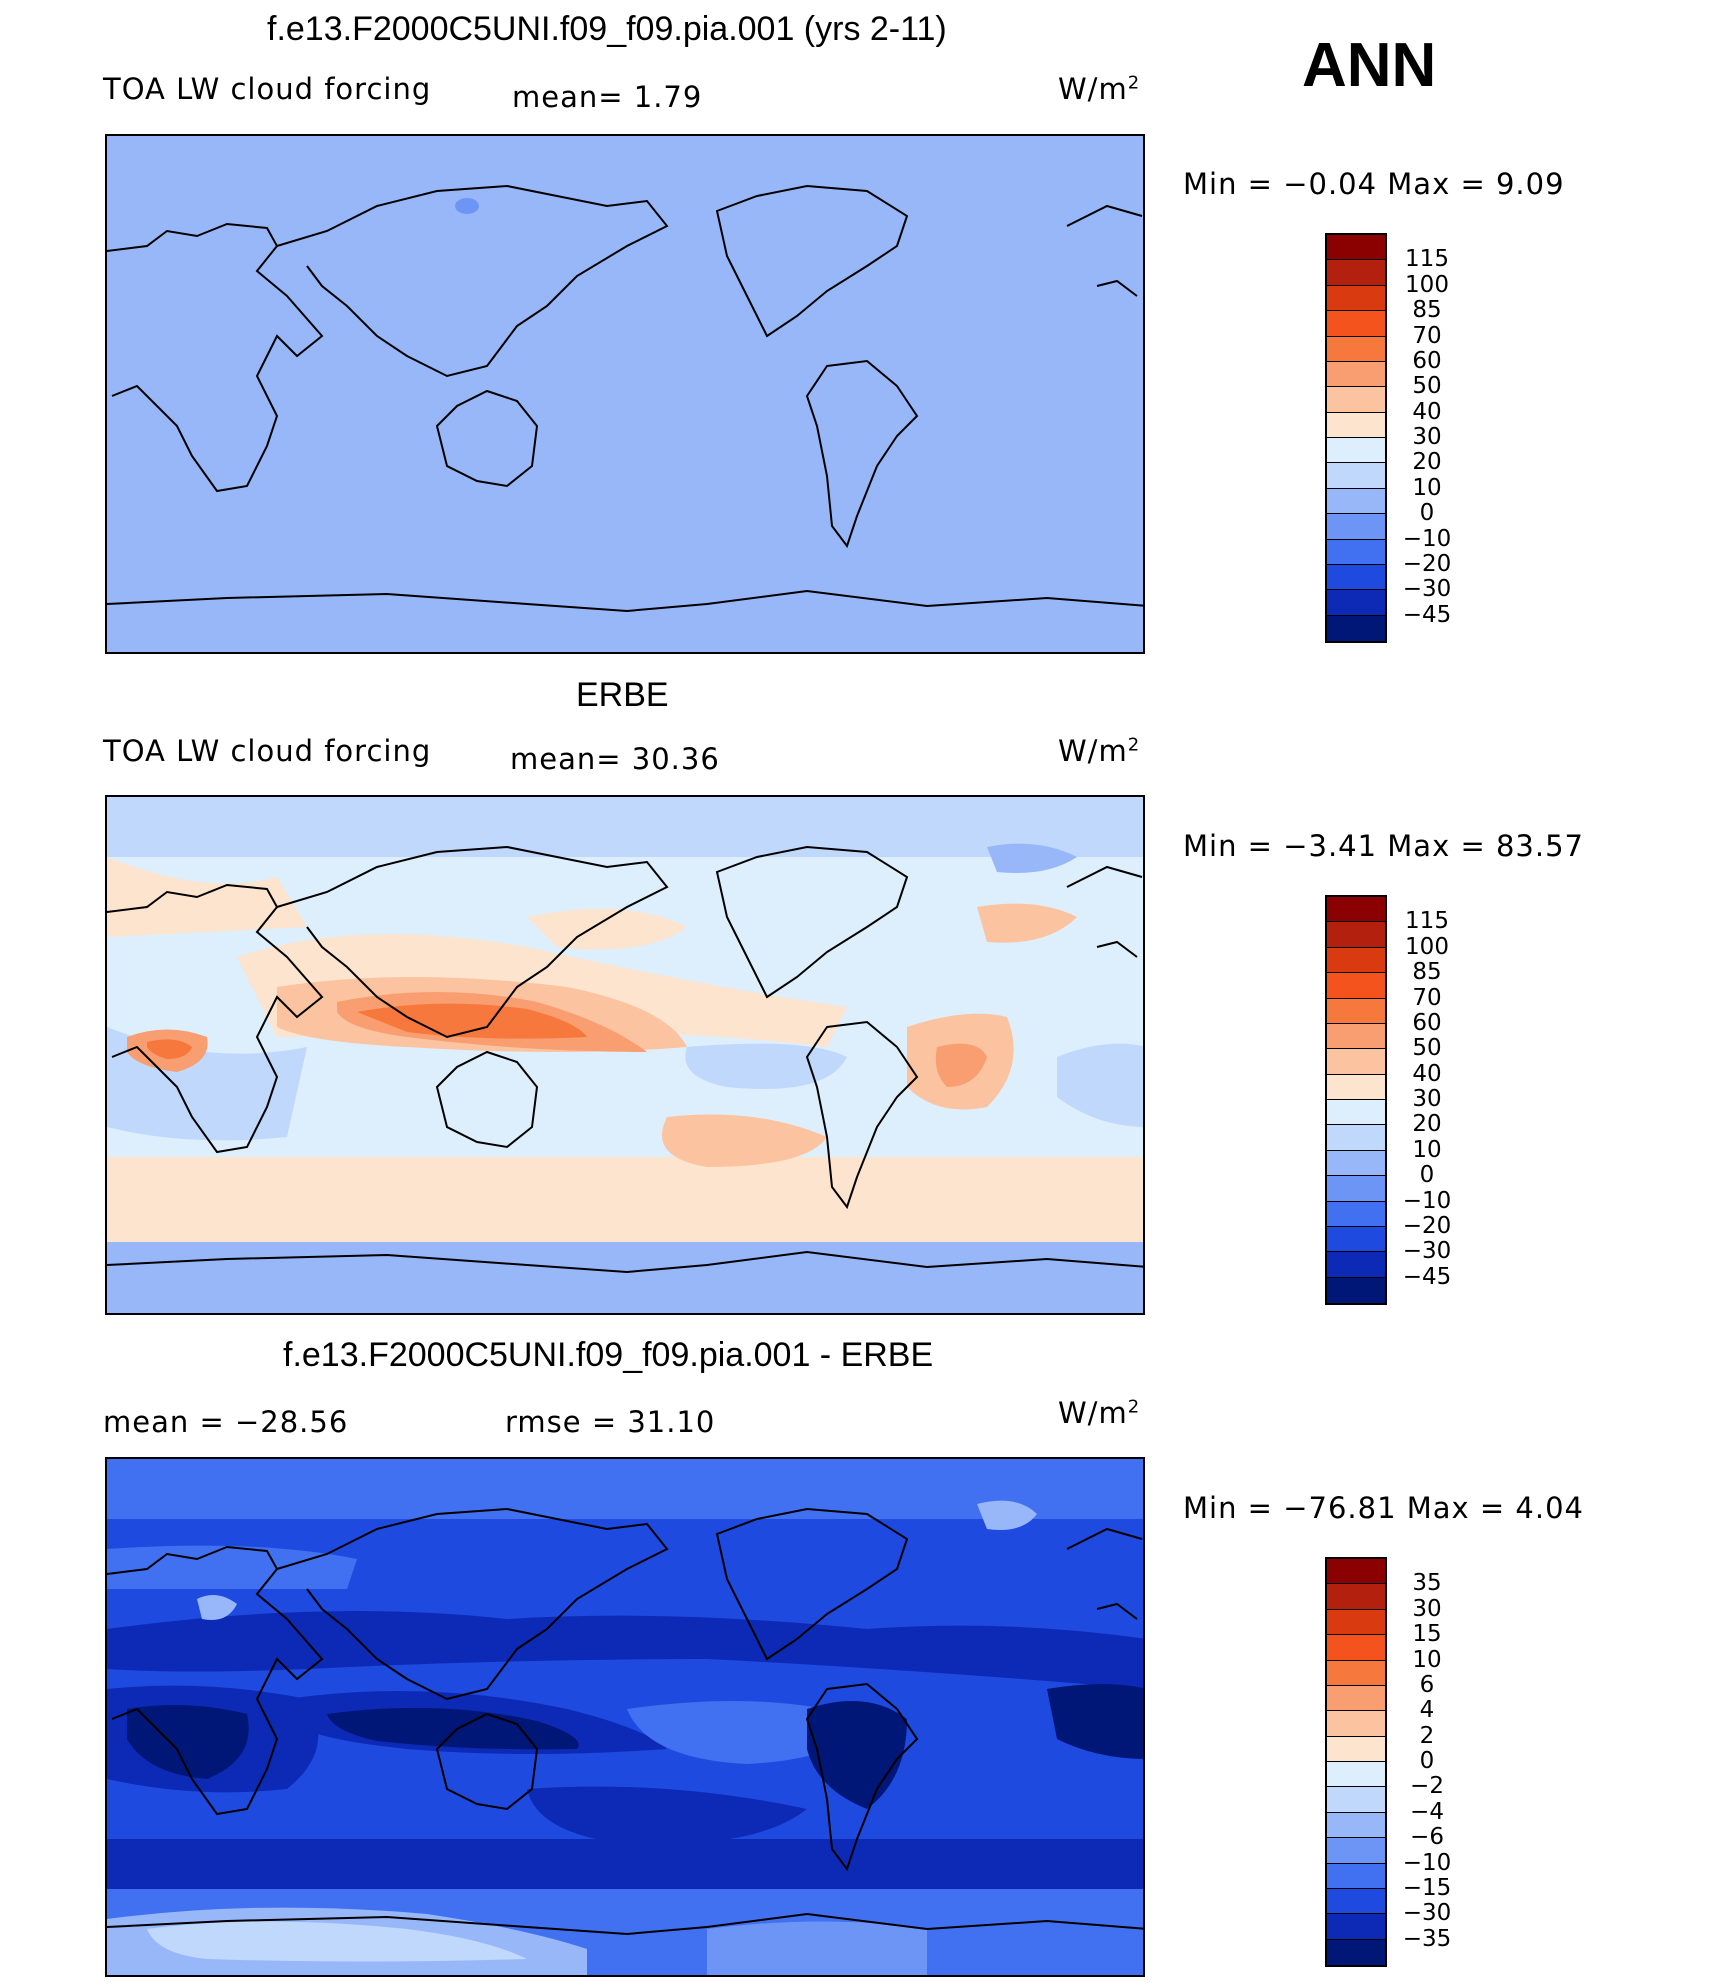 This screenshot has height=1985, width=1710. I want to click on colorbar-tick-label: −6, so click(1427, 1837).